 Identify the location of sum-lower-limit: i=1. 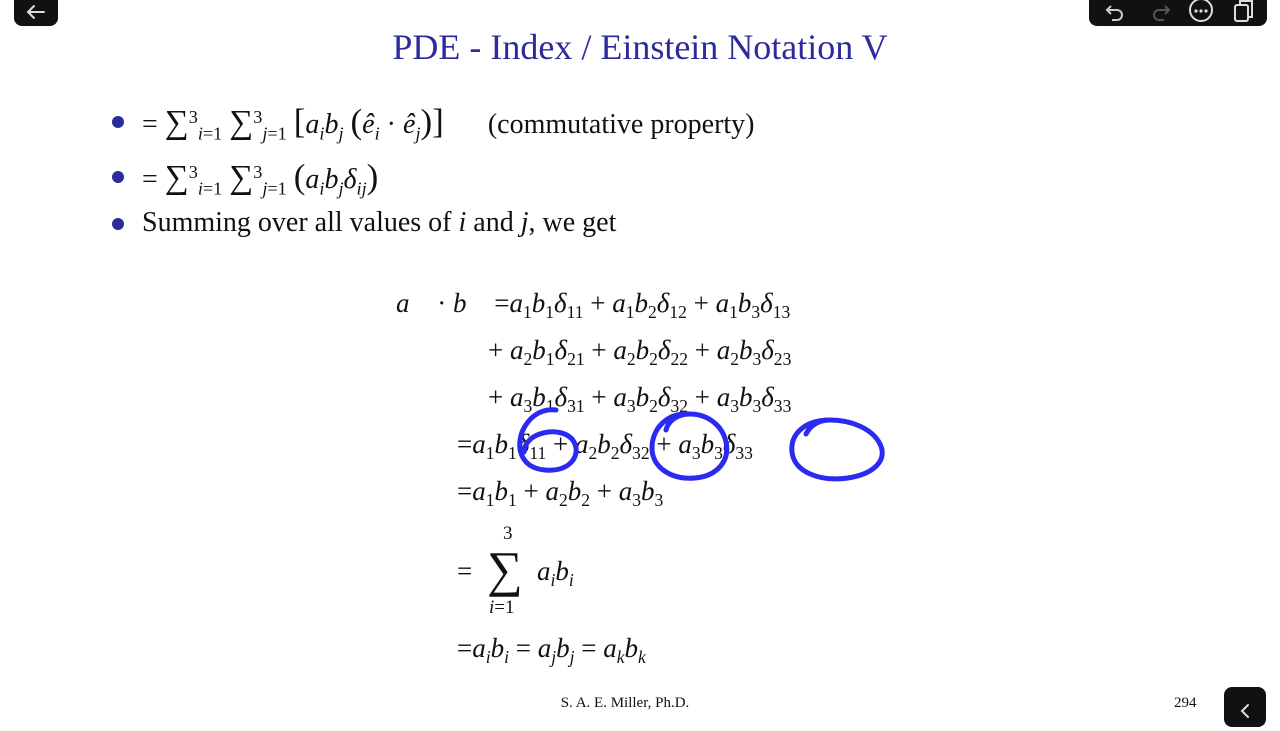
(502, 607).